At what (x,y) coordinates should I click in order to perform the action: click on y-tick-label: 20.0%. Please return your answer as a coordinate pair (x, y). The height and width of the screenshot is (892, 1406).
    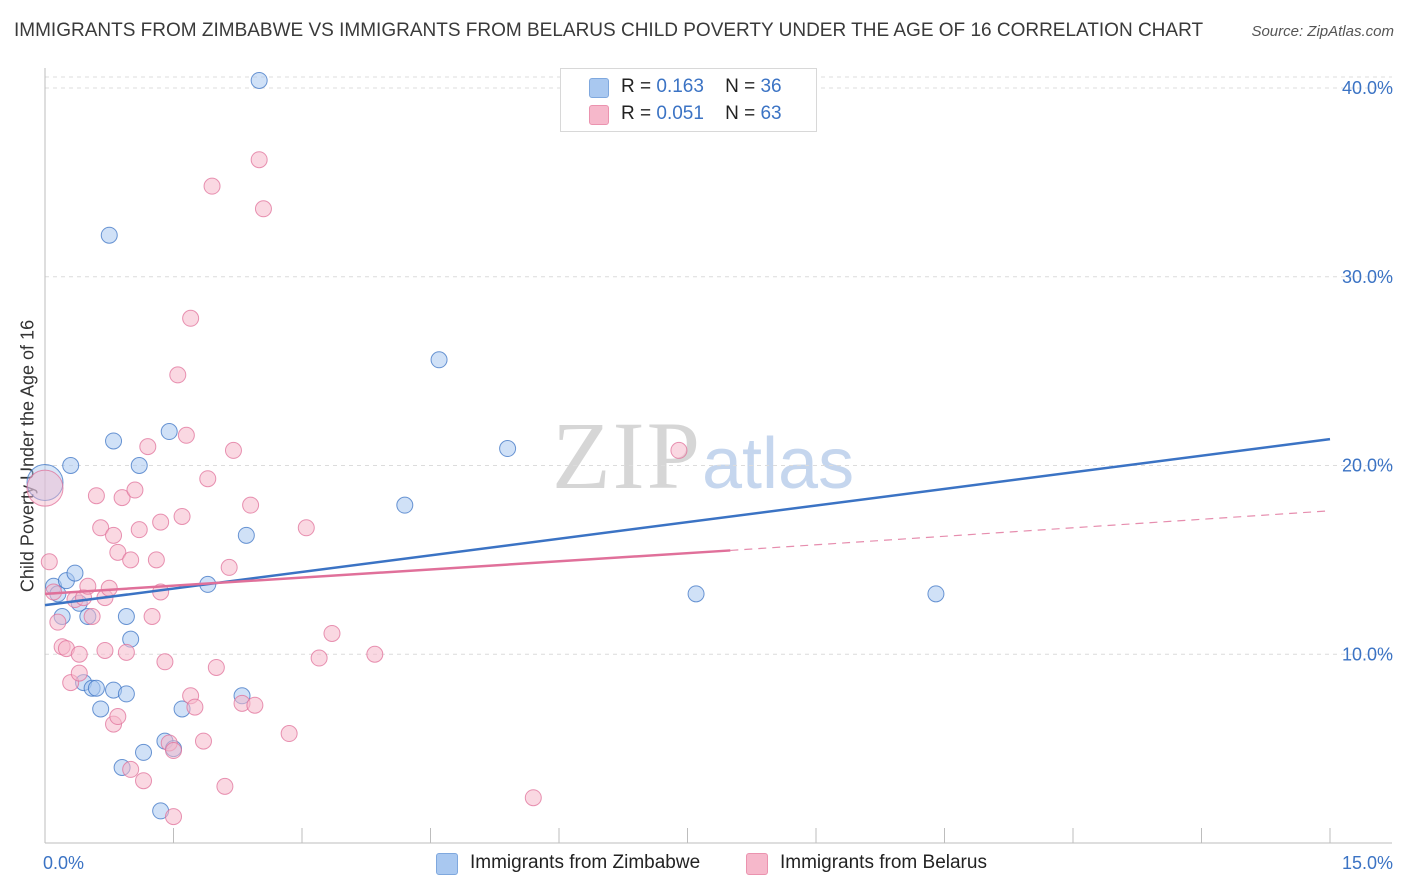
    Looking at the image, I should click on (1367, 466).